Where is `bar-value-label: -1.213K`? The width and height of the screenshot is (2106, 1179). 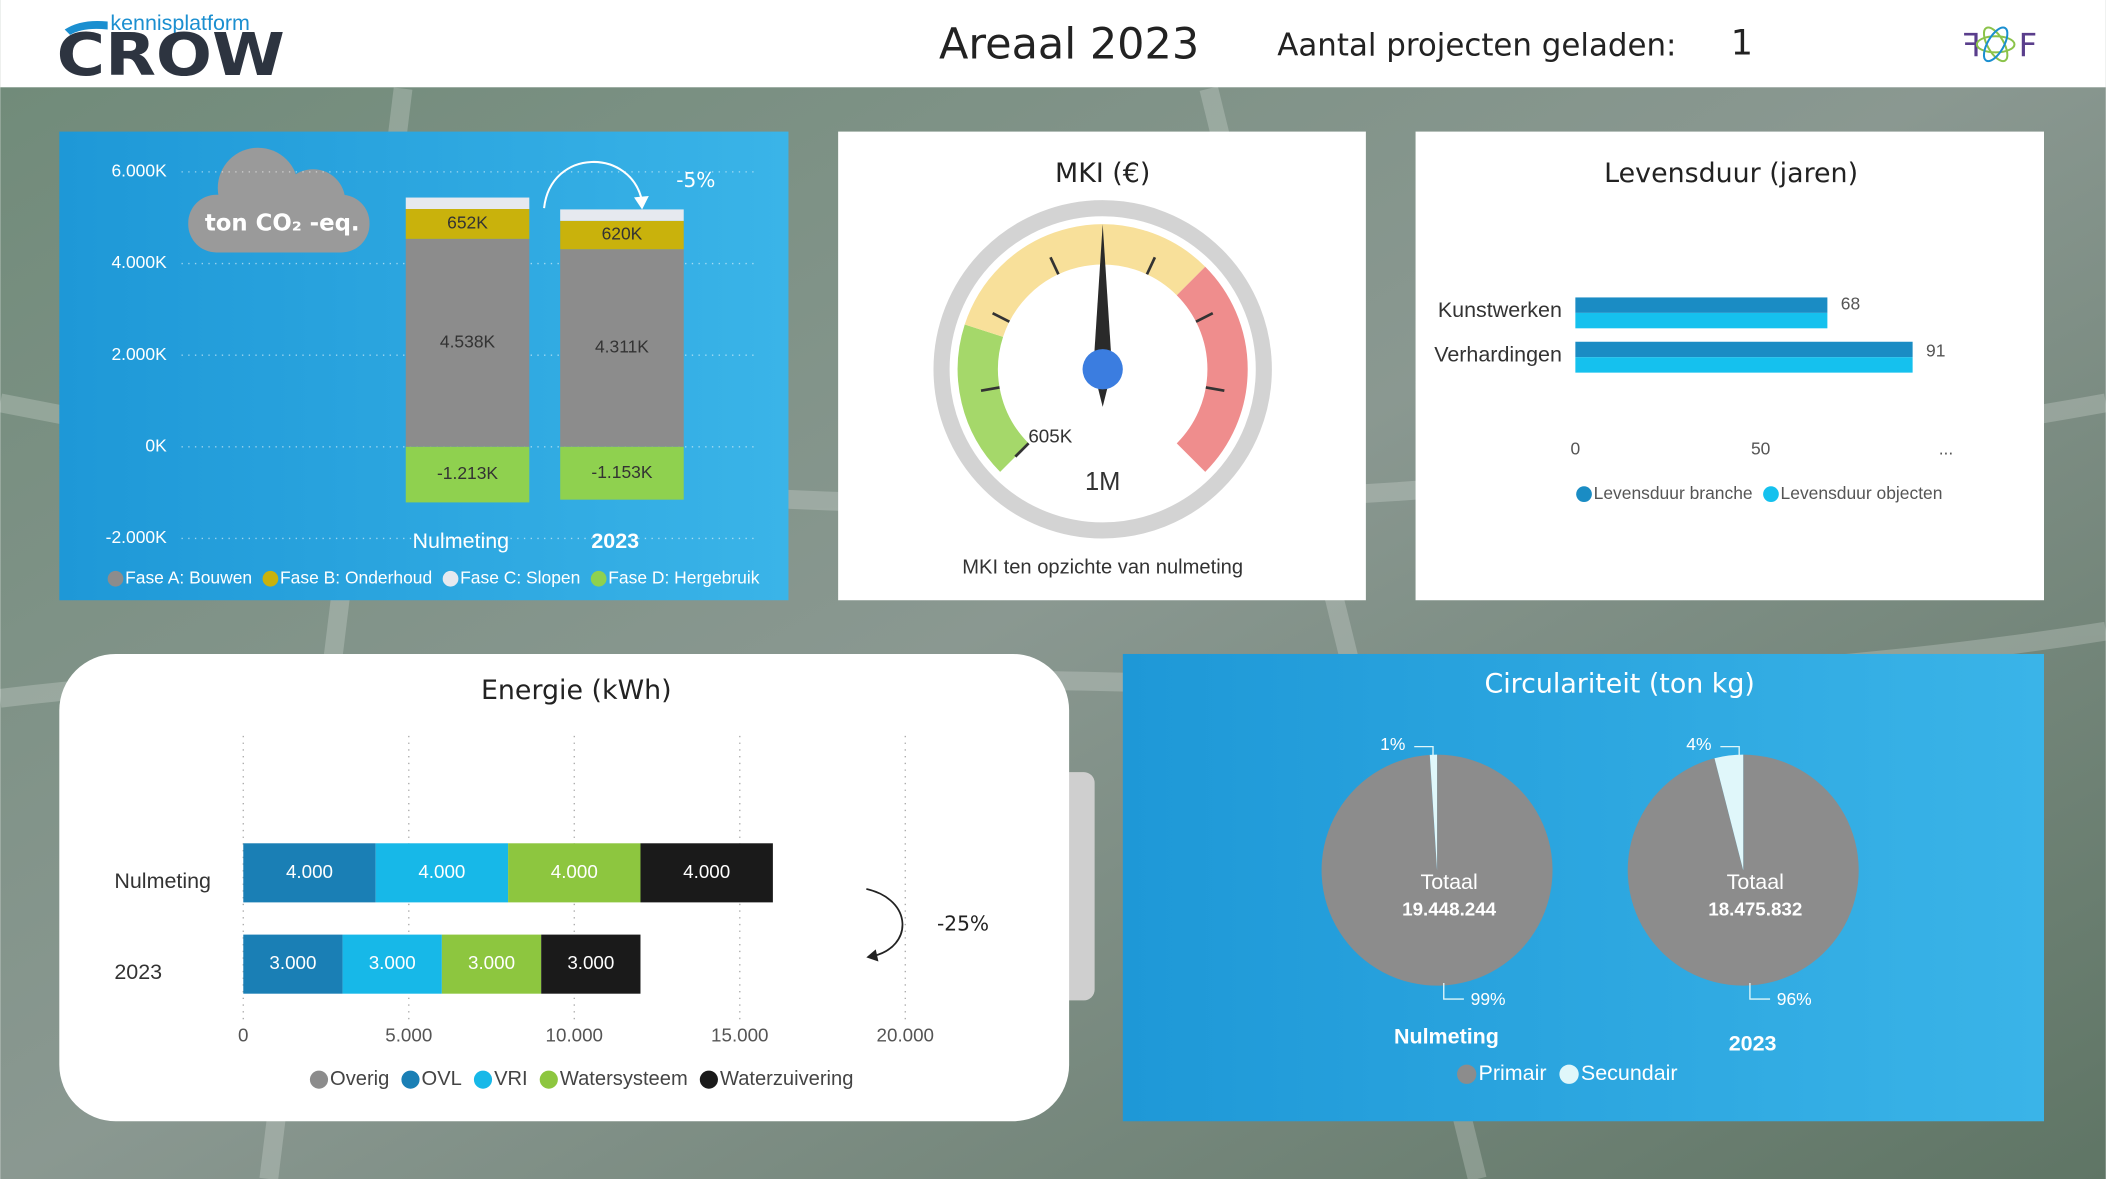 bar-value-label: -1.213K is located at coordinates (467, 473).